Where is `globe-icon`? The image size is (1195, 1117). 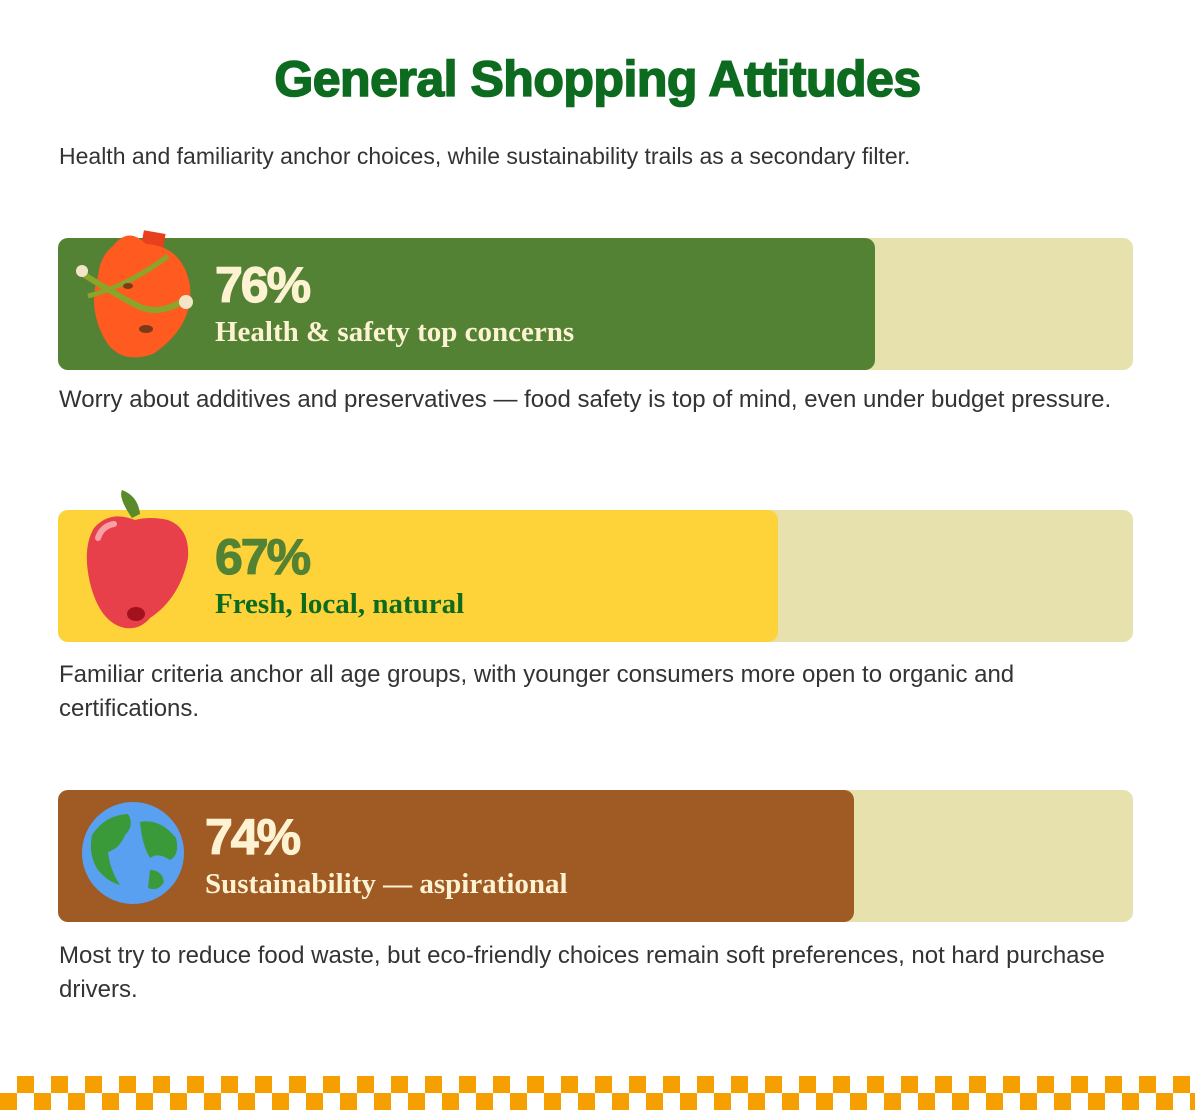
globe-icon is located at coordinates (133, 853).